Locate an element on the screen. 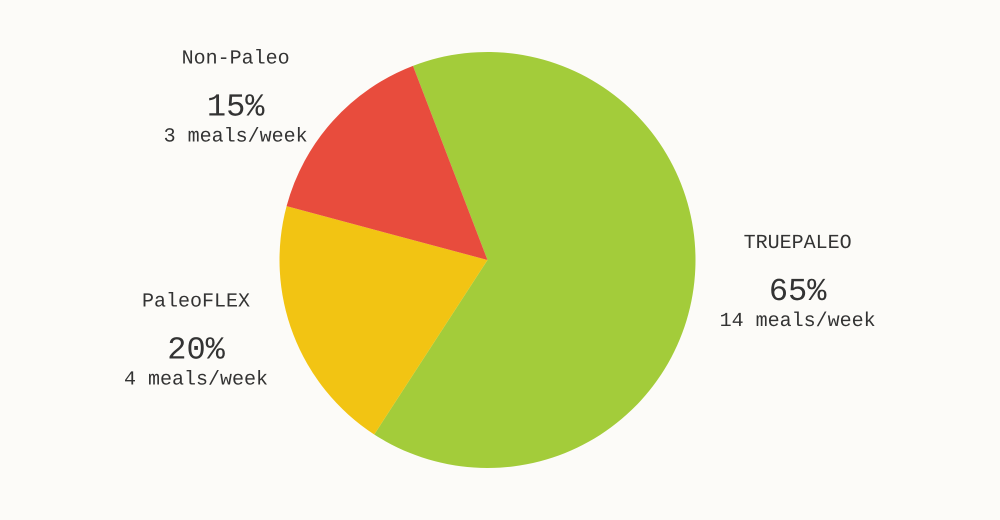 This screenshot has height=520, width=1000. data-label: 65% is located at coordinates (798, 291).